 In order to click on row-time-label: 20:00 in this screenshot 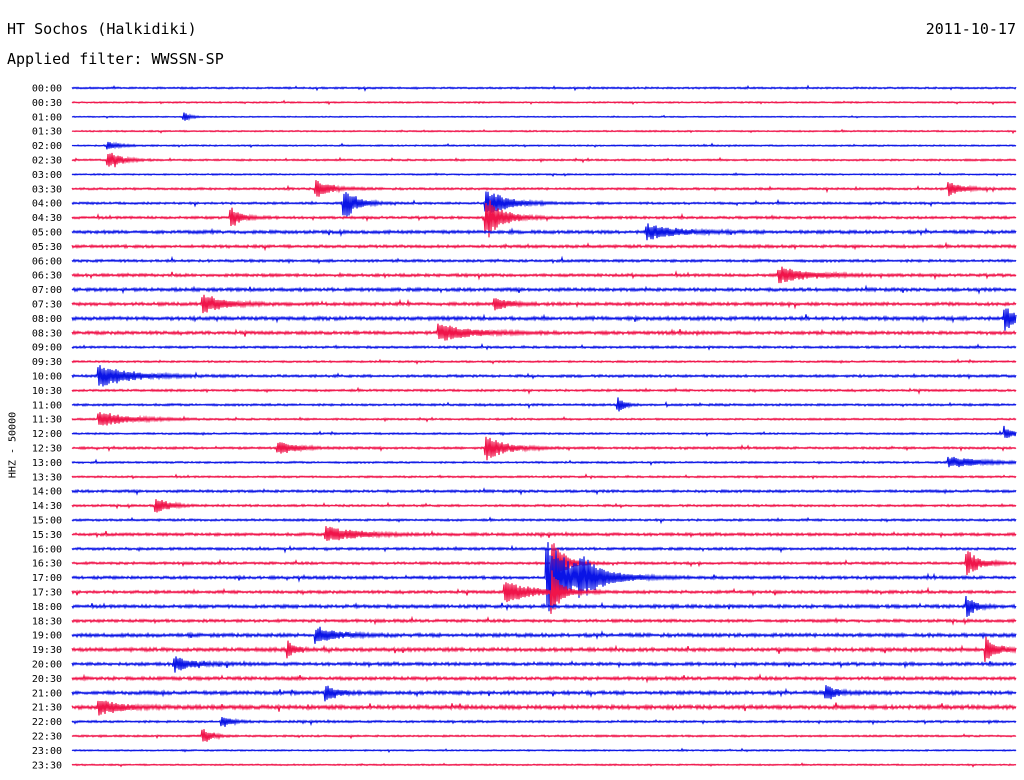, I will do `click(47, 665)`.